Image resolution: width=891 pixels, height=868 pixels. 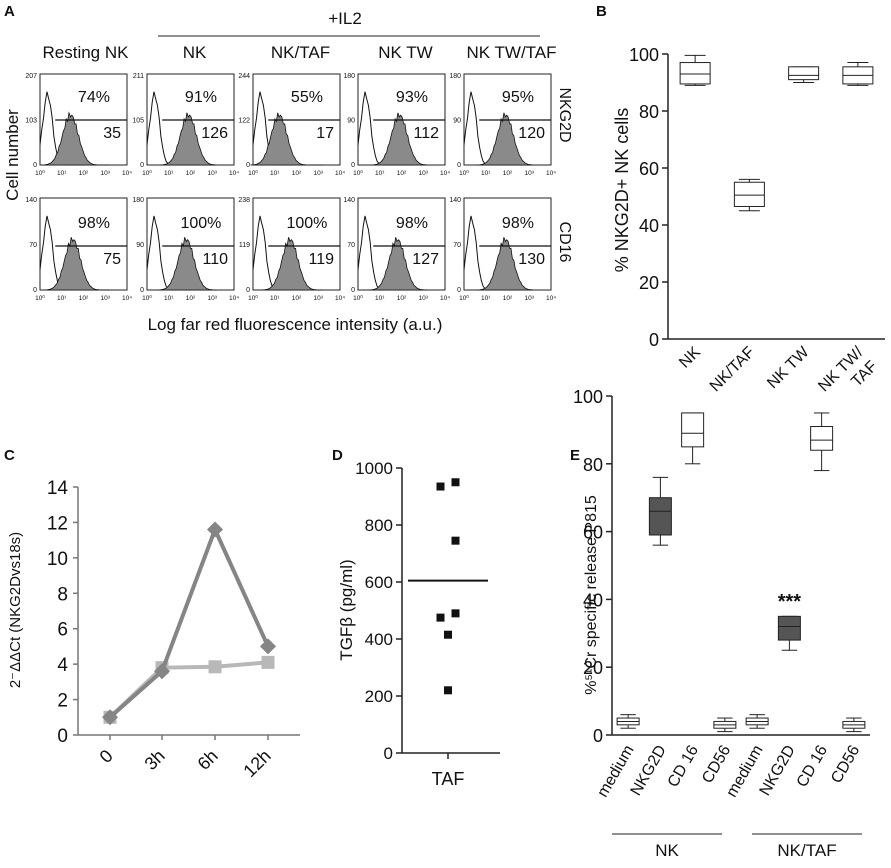 What do you see at coordinates (351, 121) in the screenshot?
I see `y-tick-mid: 90` at bounding box center [351, 121].